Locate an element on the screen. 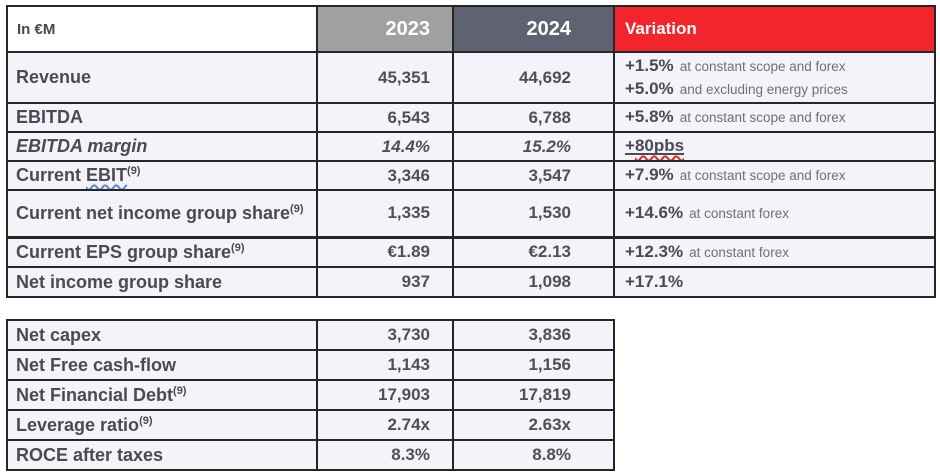 This screenshot has width=940, height=474. value-2023-cell: 2.74x is located at coordinates (385, 425).